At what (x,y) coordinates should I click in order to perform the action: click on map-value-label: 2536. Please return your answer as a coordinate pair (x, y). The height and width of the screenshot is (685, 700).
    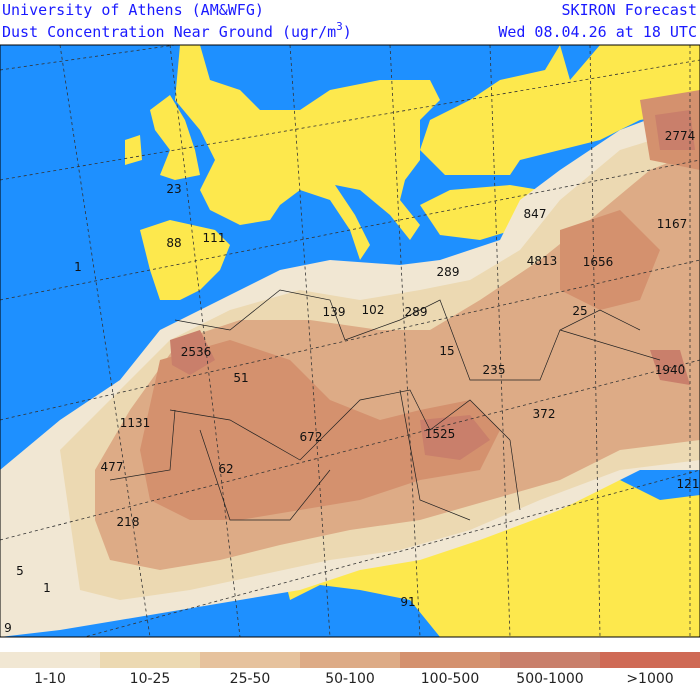
    Looking at the image, I should click on (196, 352).